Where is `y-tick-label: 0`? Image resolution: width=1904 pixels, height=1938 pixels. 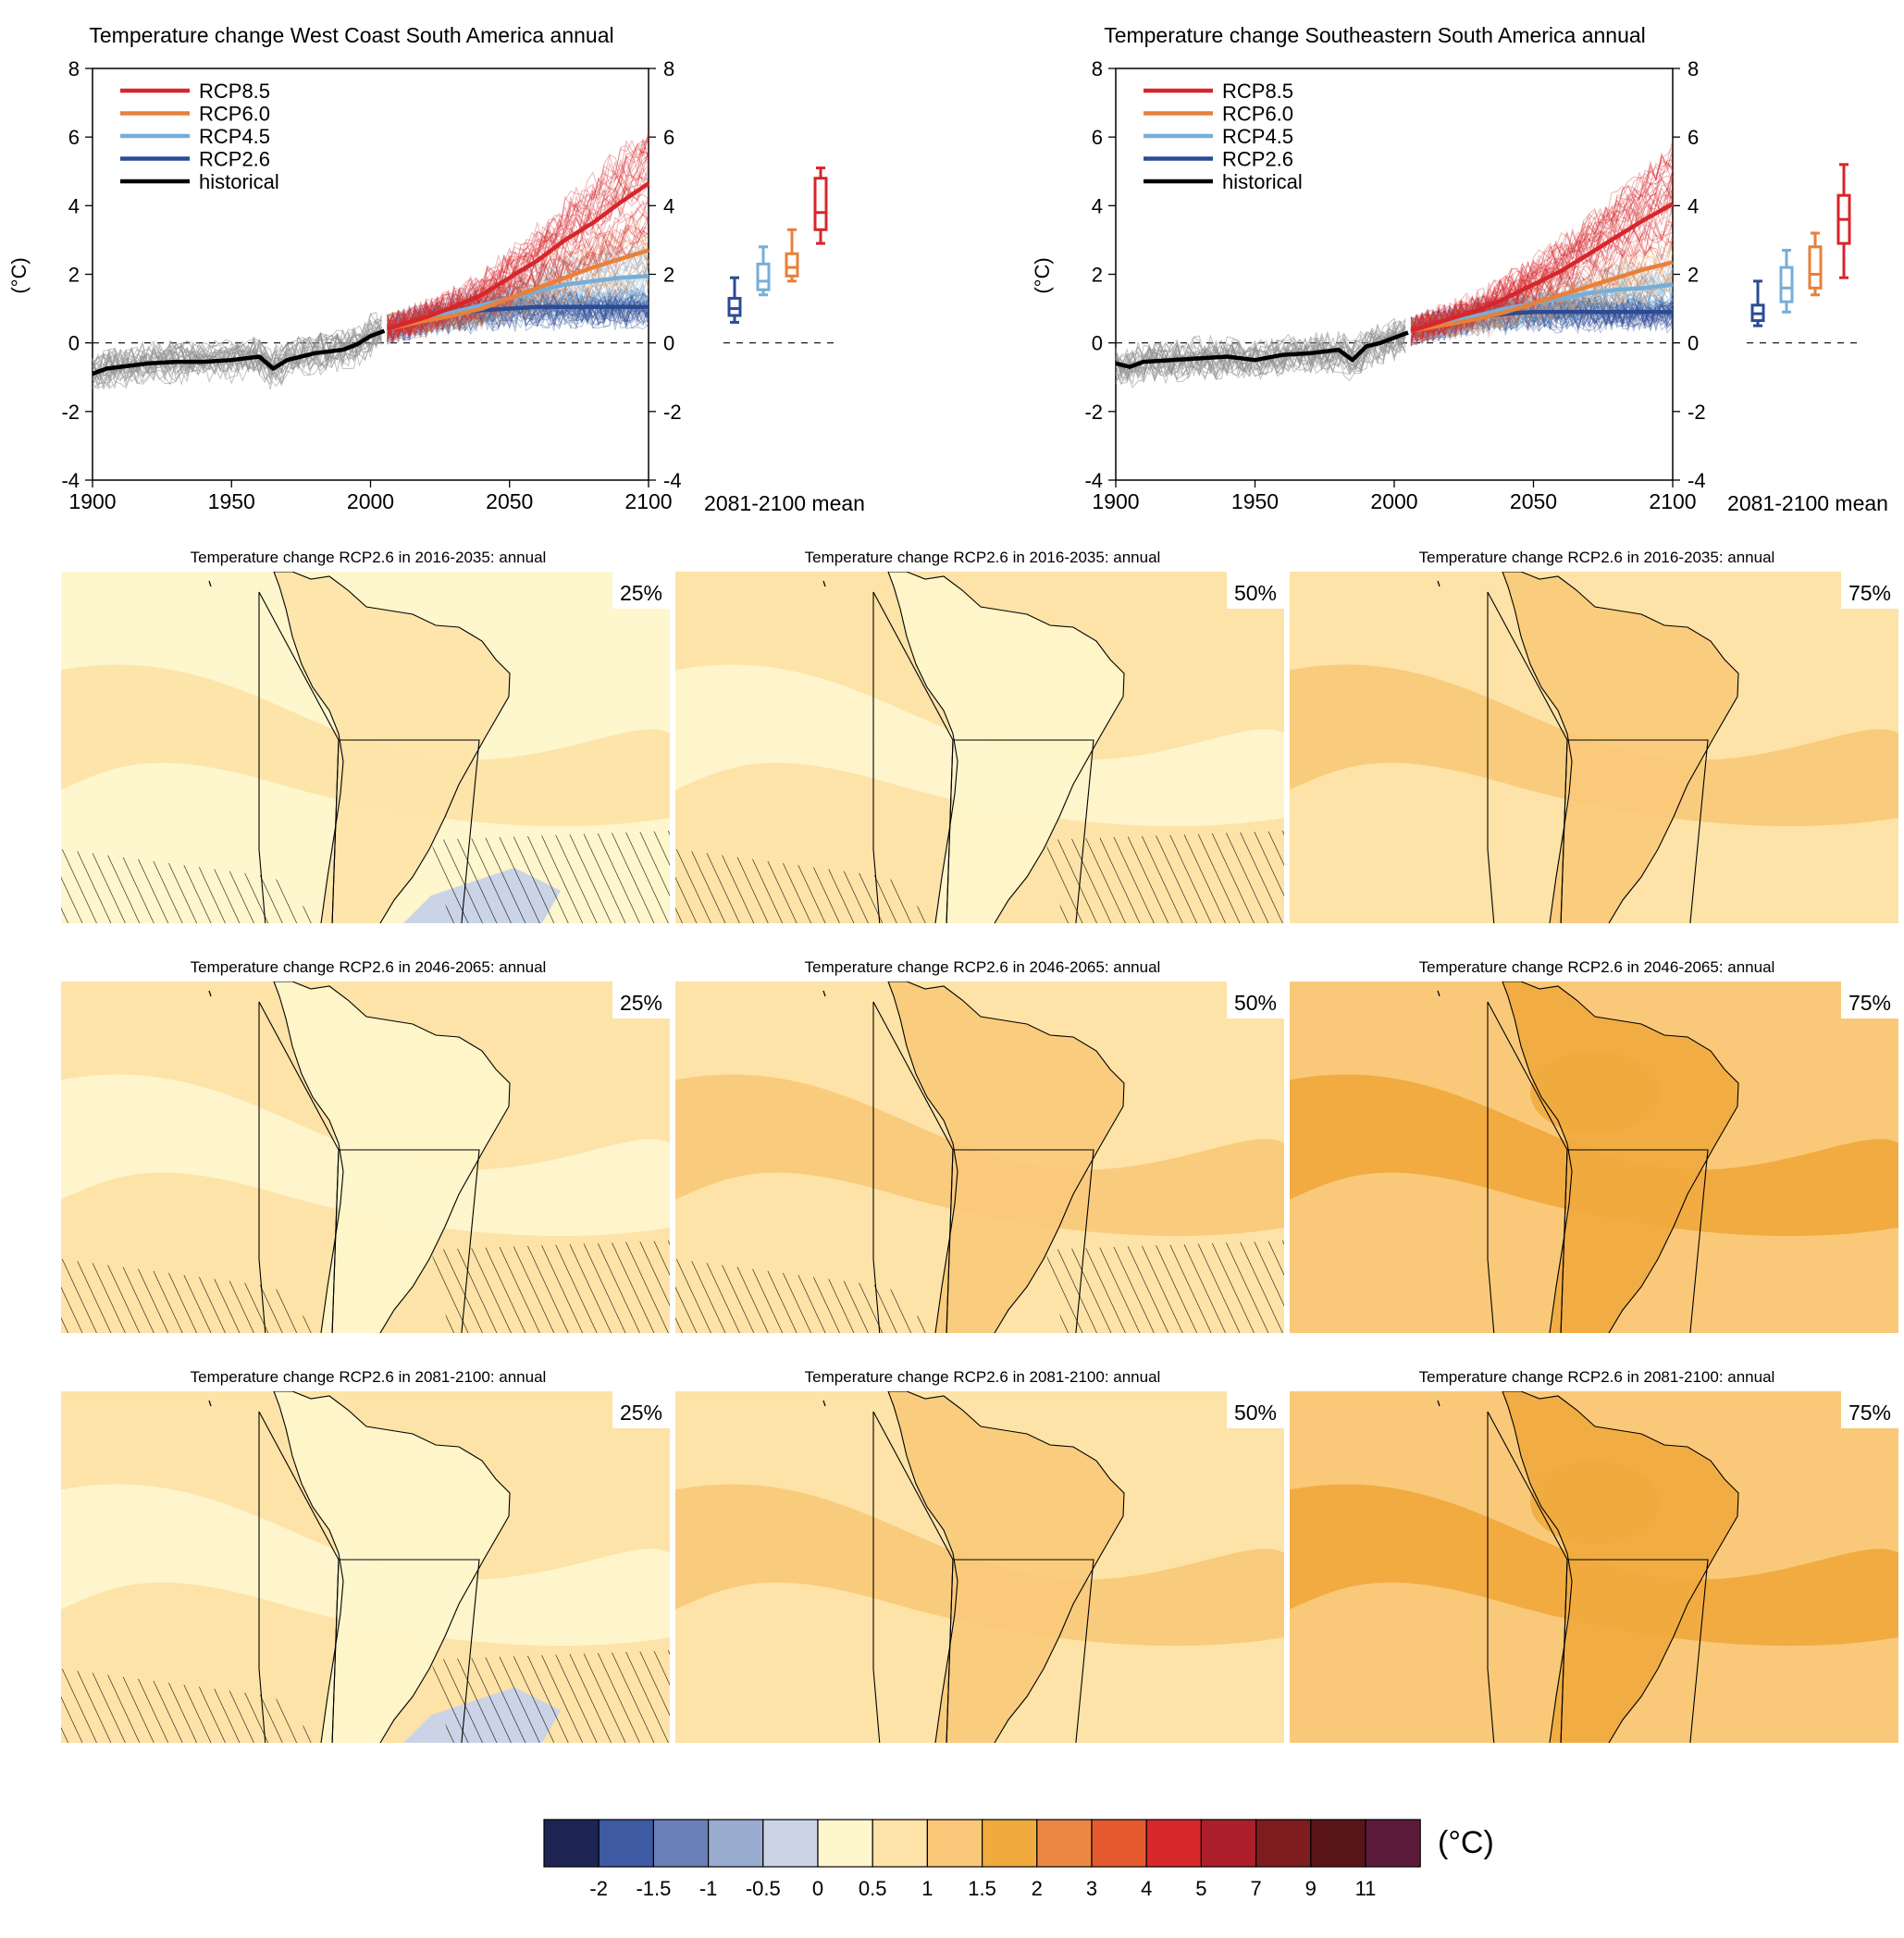 y-tick-label: 0 is located at coordinates (1097, 343).